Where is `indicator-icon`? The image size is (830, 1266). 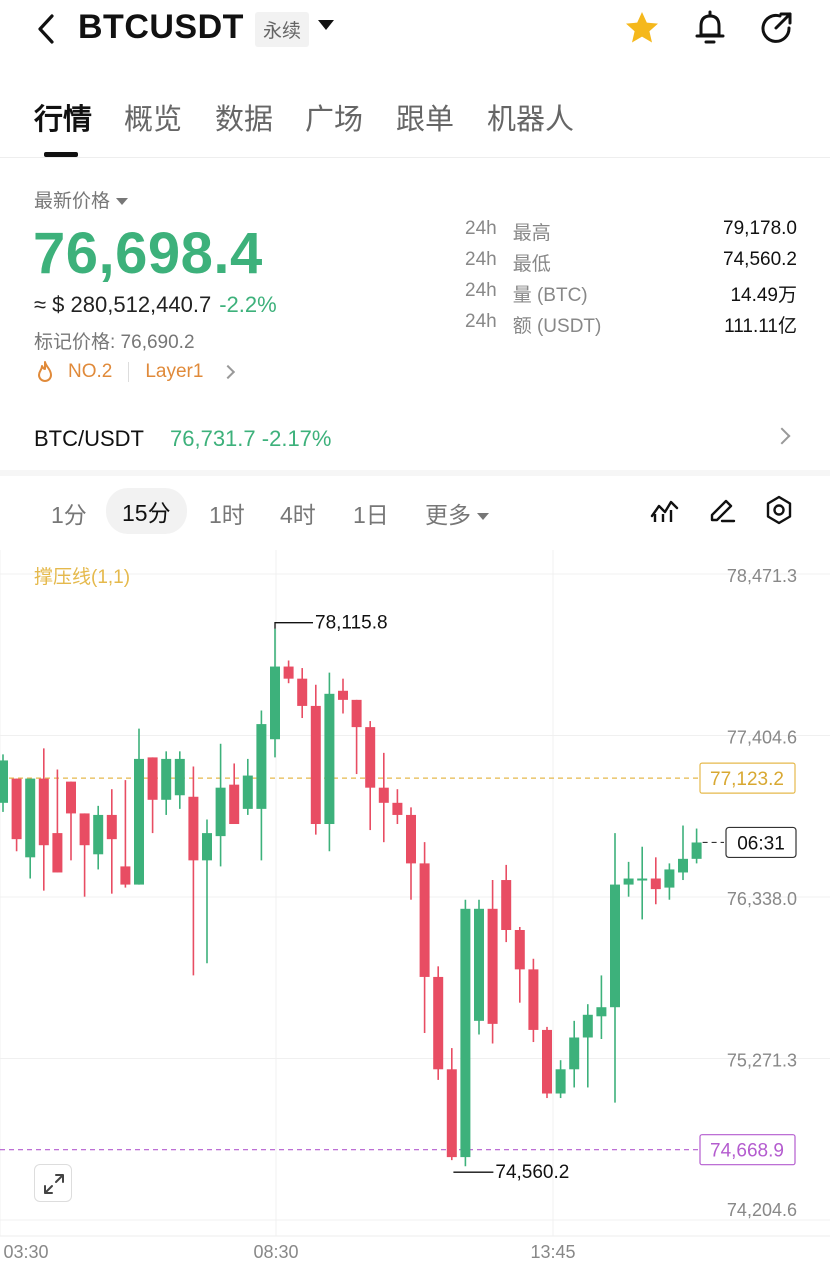 indicator-icon is located at coordinates (665, 510).